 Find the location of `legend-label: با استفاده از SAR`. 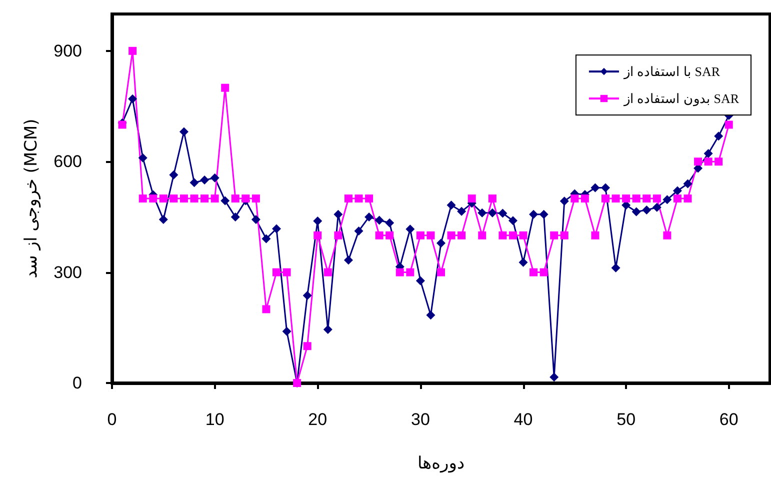

legend-label: با استفاده از SAR is located at coordinates (671, 72).